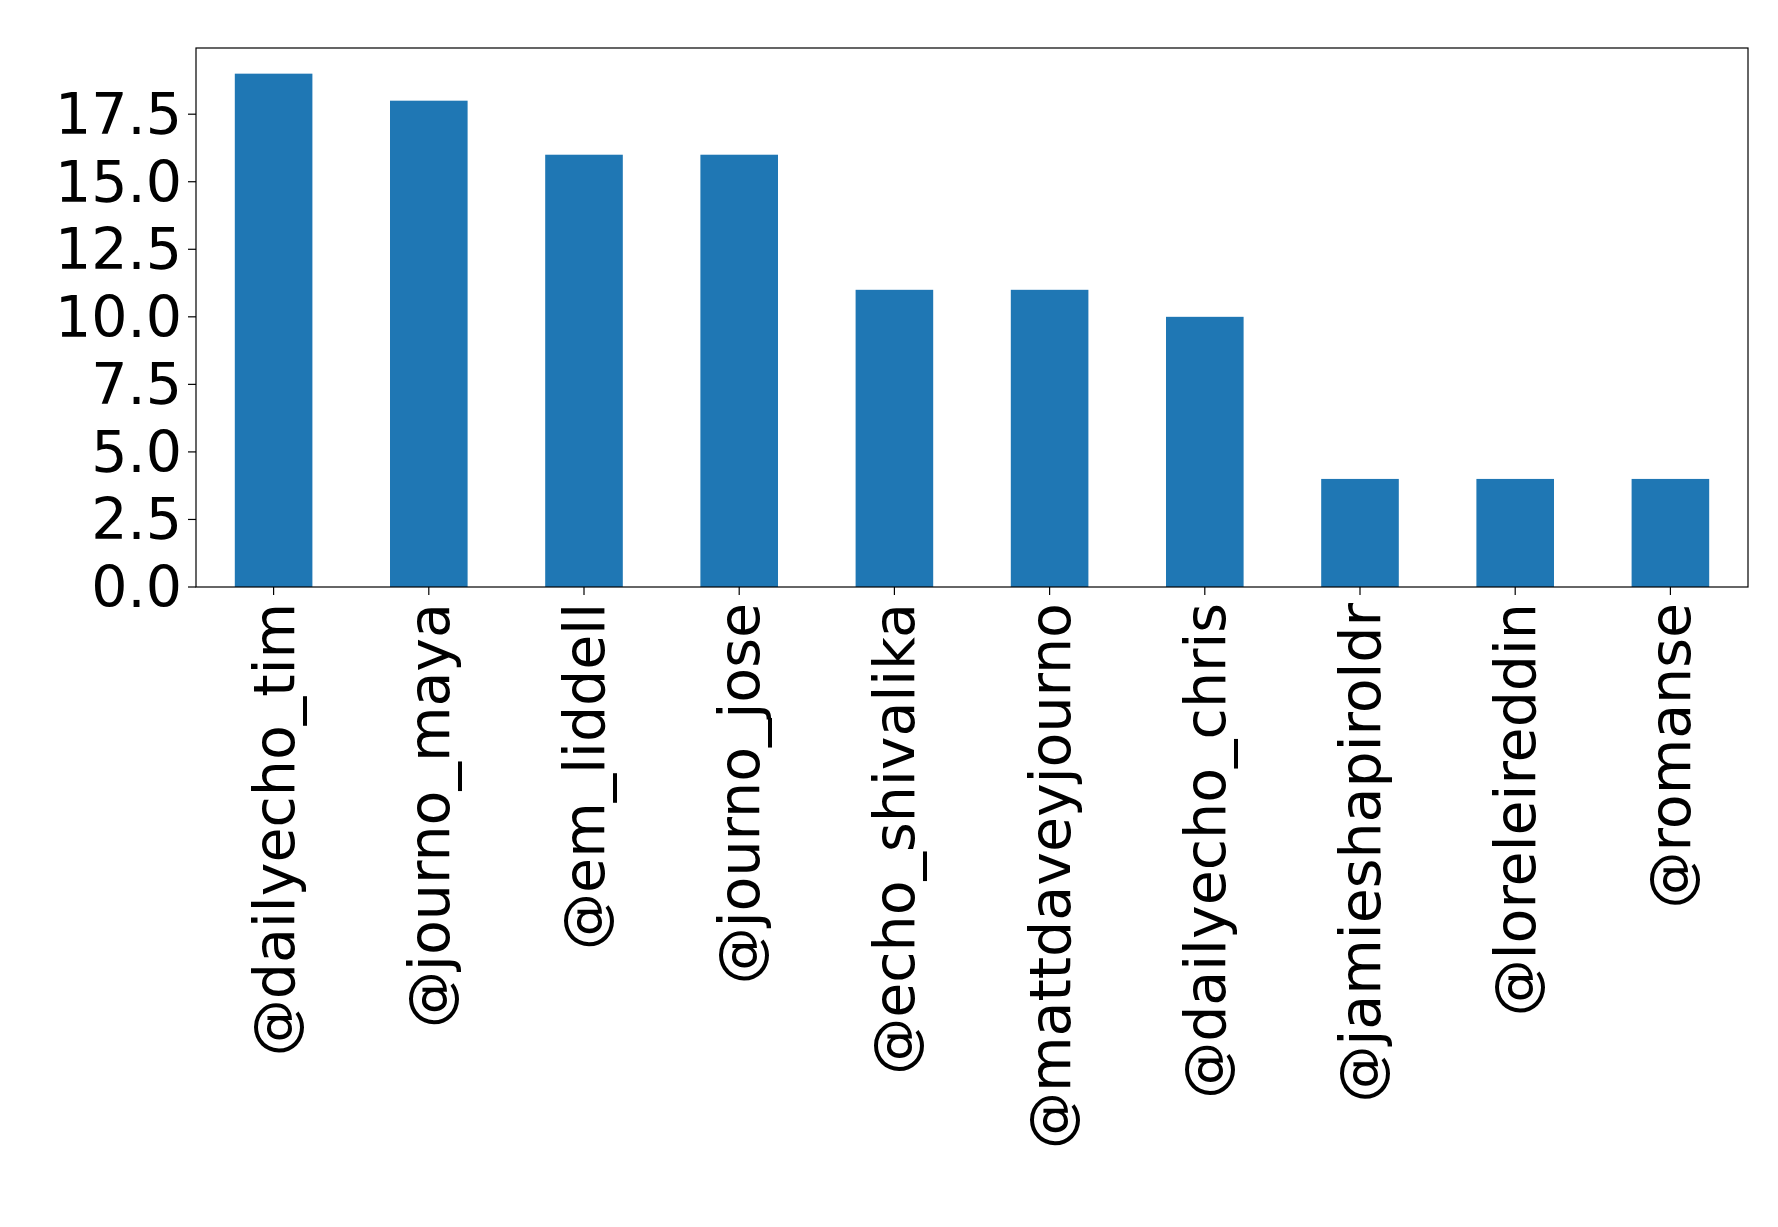 This screenshot has height=1227, width=1778. What do you see at coordinates (273, 830) in the screenshot?
I see `x-tick-label: @dailyecho_tim` at bounding box center [273, 830].